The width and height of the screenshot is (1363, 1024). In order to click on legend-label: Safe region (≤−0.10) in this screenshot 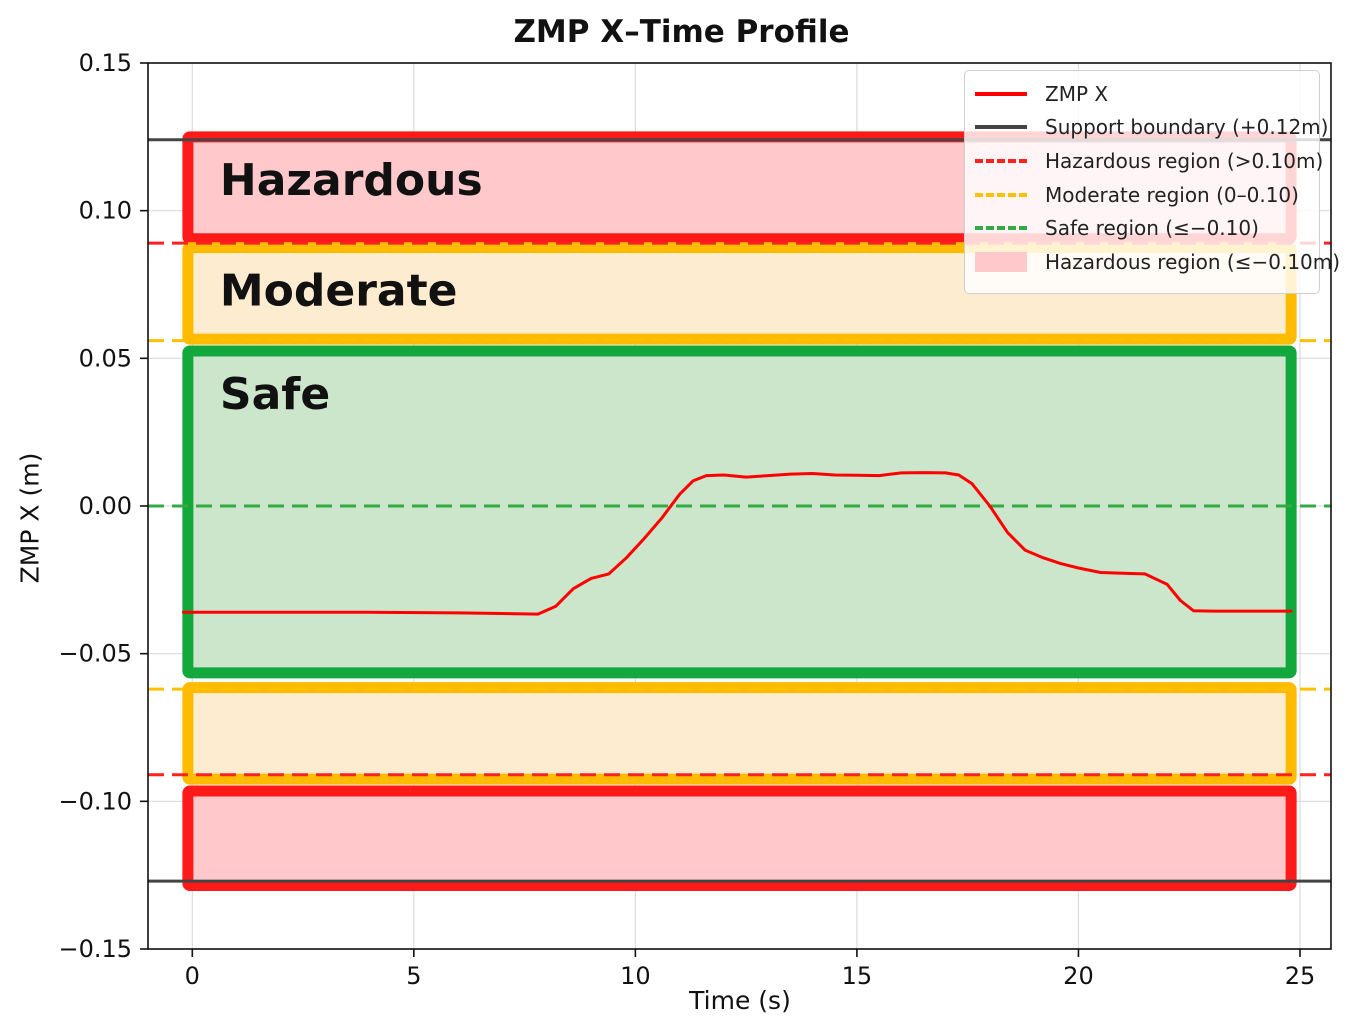, I will do `click(1152, 228)`.